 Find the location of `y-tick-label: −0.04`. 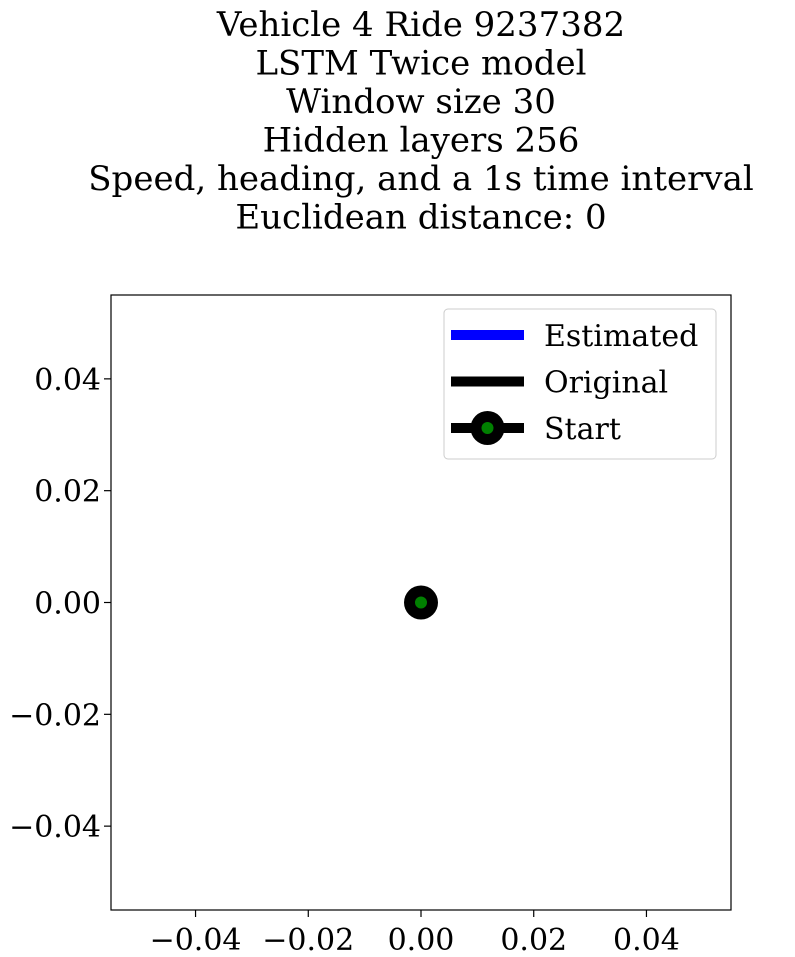

y-tick-label: −0.04 is located at coordinates (55, 827).